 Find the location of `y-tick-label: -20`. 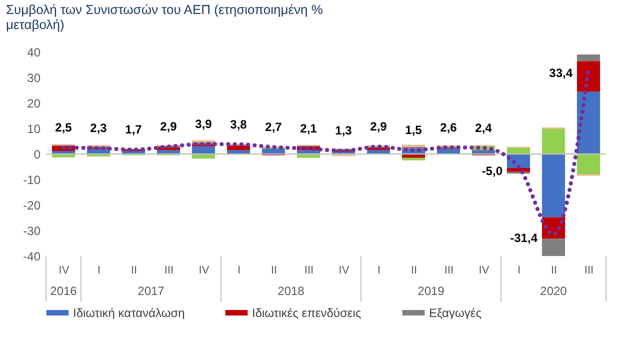

y-tick-label: -20 is located at coordinates (32, 205).